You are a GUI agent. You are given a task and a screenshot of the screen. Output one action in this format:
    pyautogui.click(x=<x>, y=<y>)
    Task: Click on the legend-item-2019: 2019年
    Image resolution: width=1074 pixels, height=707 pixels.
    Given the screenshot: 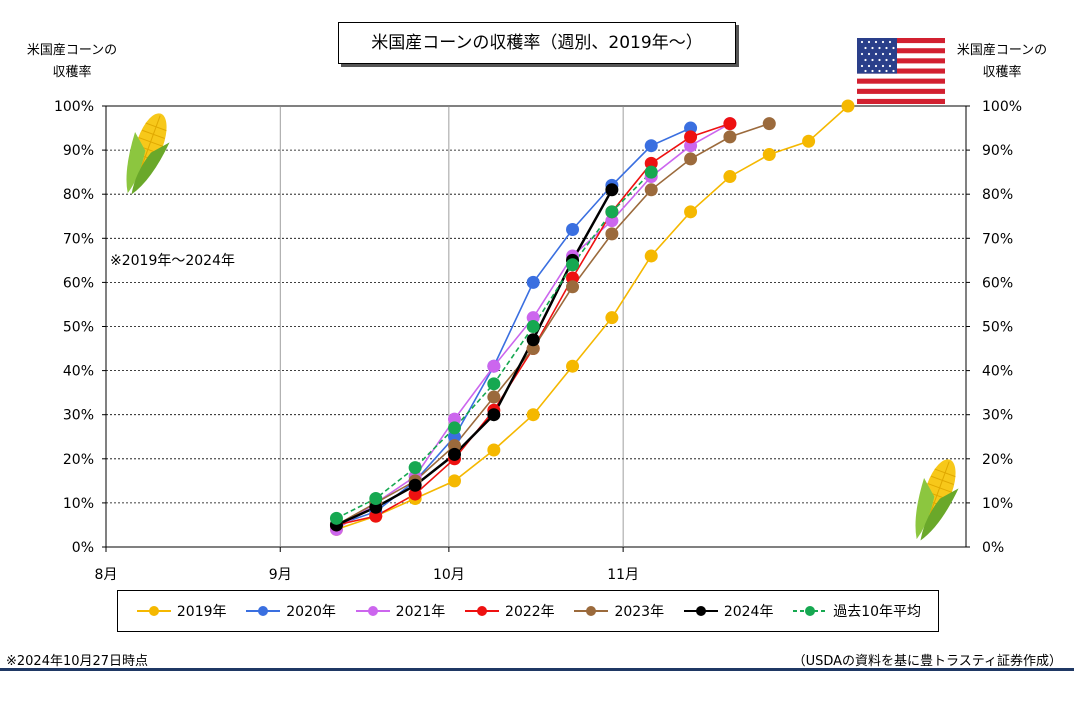 What is the action you would take?
    pyautogui.click(x=181, y=611)
    